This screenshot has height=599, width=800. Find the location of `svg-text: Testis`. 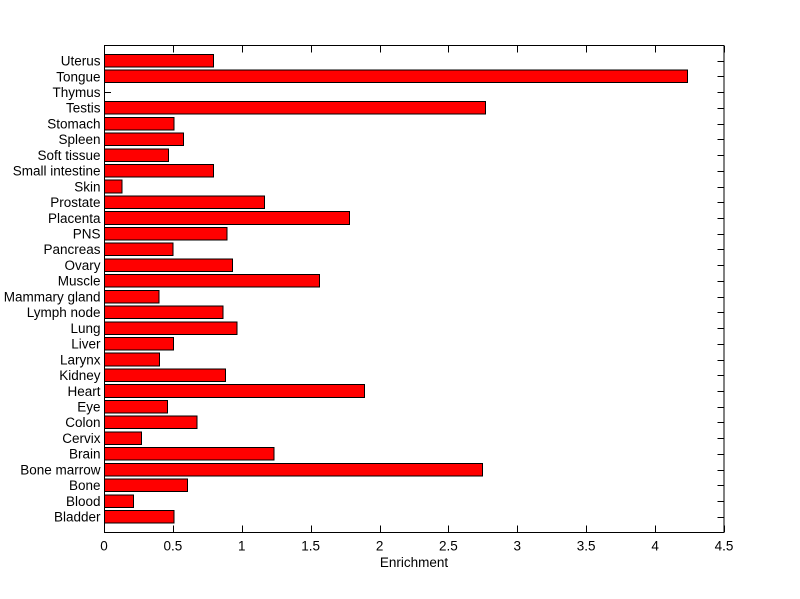

svg-text: Testis is located at coordinates (83, 108).